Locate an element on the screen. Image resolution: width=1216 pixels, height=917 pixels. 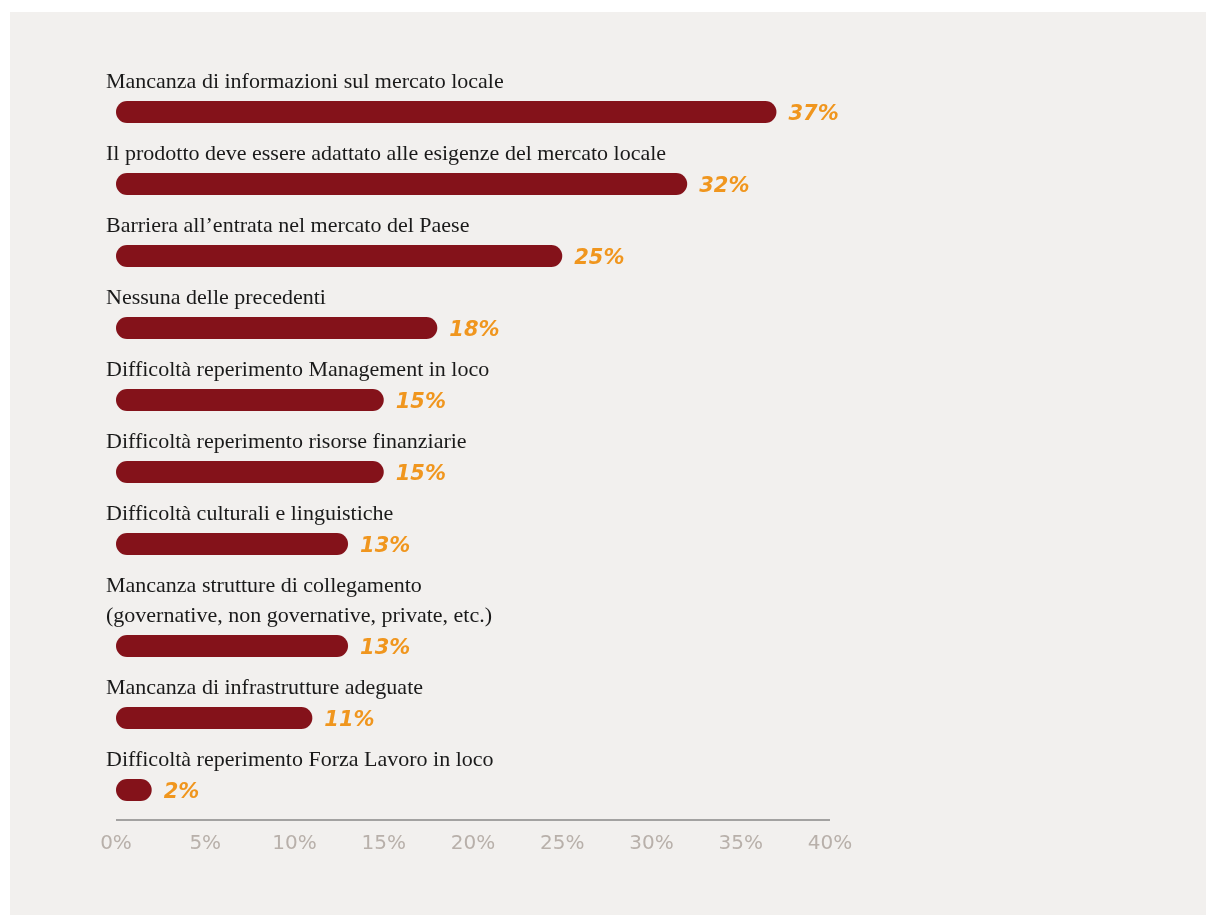
data-label: 2% is located at coordinates (181, 791).